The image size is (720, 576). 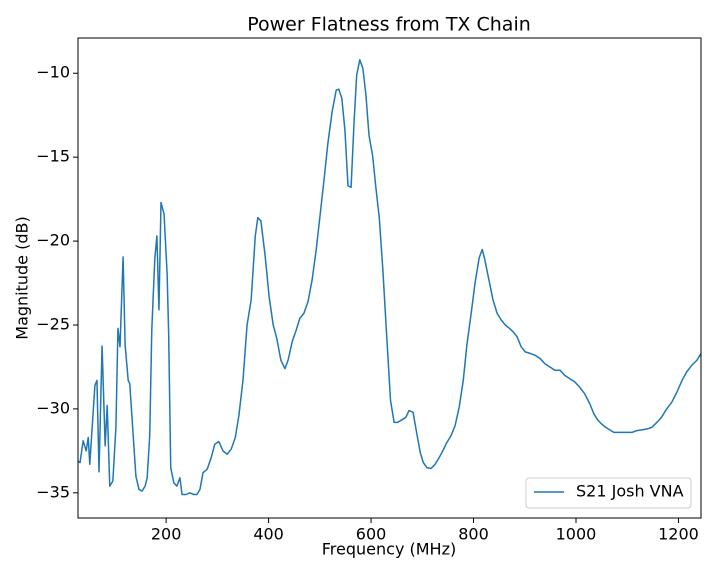 I want to click on y-tick-label: −35, so click(x=53, y=491).